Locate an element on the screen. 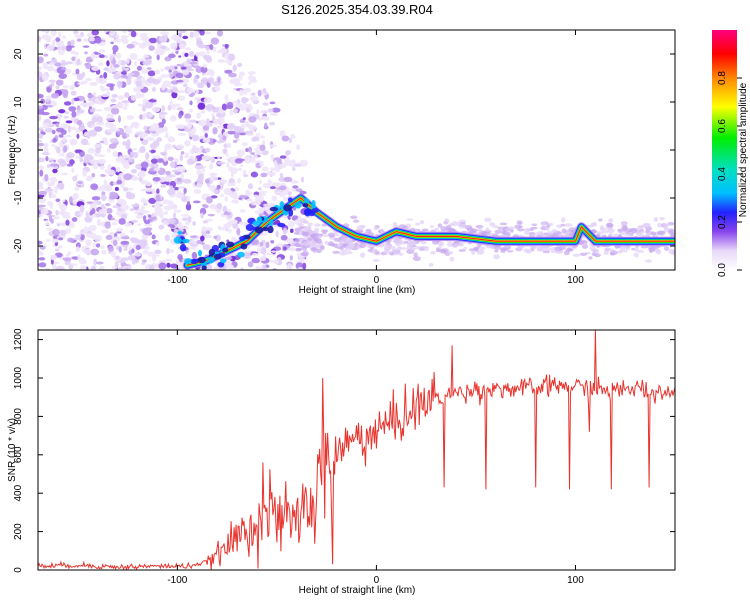 This screenshot has height=600, width=750. colorbar-label: Normalized spectral amplitude is located at coordinates (743, 149).